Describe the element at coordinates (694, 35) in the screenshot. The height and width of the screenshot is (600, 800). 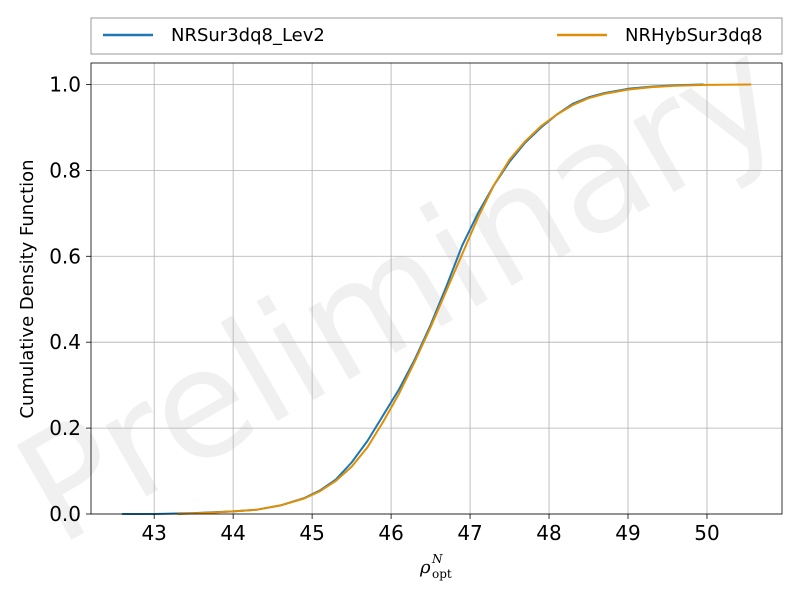
I see `legend-label-nrhybsur3dq8: NRHybSur3dq8` at that location.